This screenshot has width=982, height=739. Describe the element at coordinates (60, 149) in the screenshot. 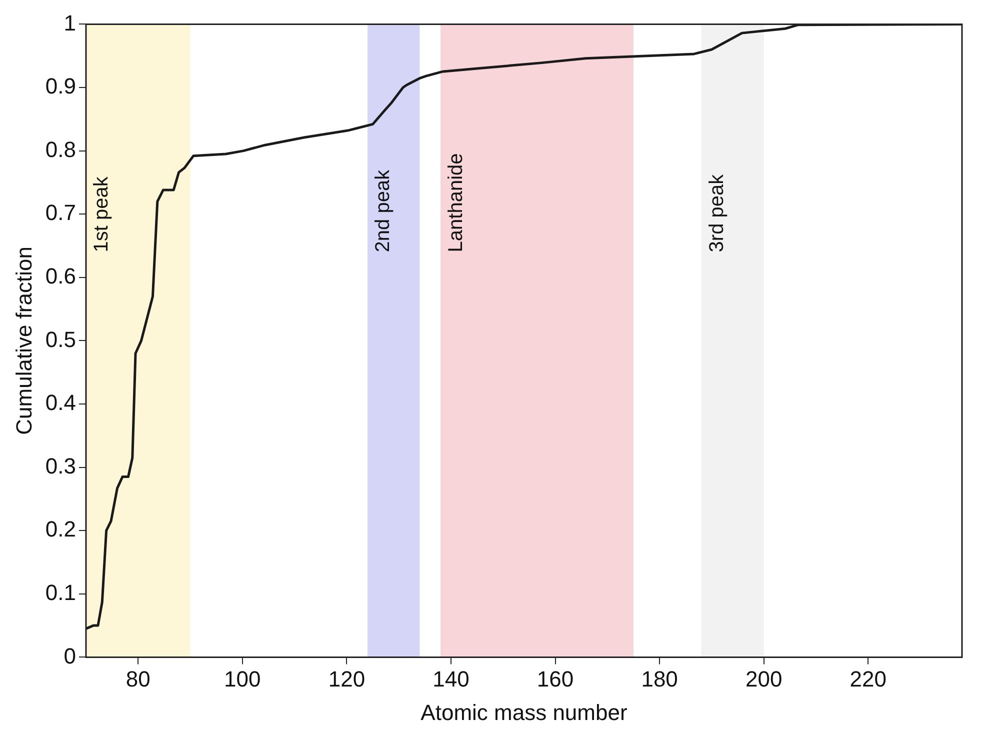

I see `y-tick-label: 0.8` at that location.